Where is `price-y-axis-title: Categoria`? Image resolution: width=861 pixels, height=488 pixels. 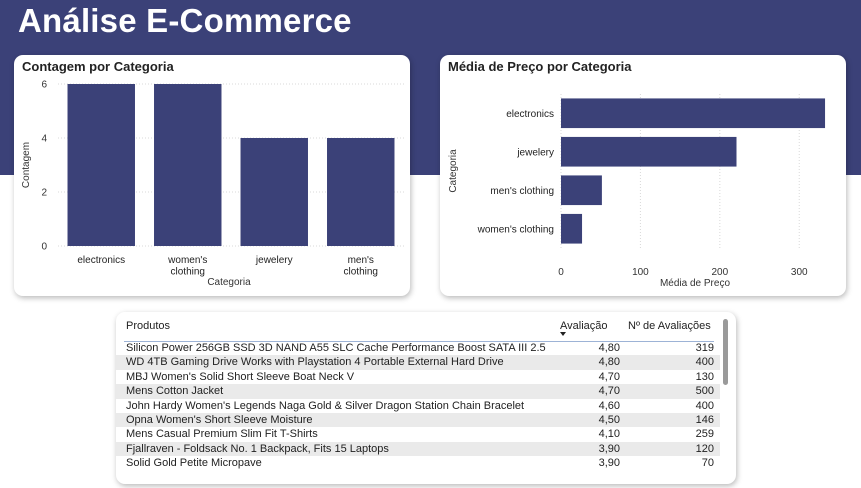
price-y-axis-title: Categoria is located at coordinates (453, 171).